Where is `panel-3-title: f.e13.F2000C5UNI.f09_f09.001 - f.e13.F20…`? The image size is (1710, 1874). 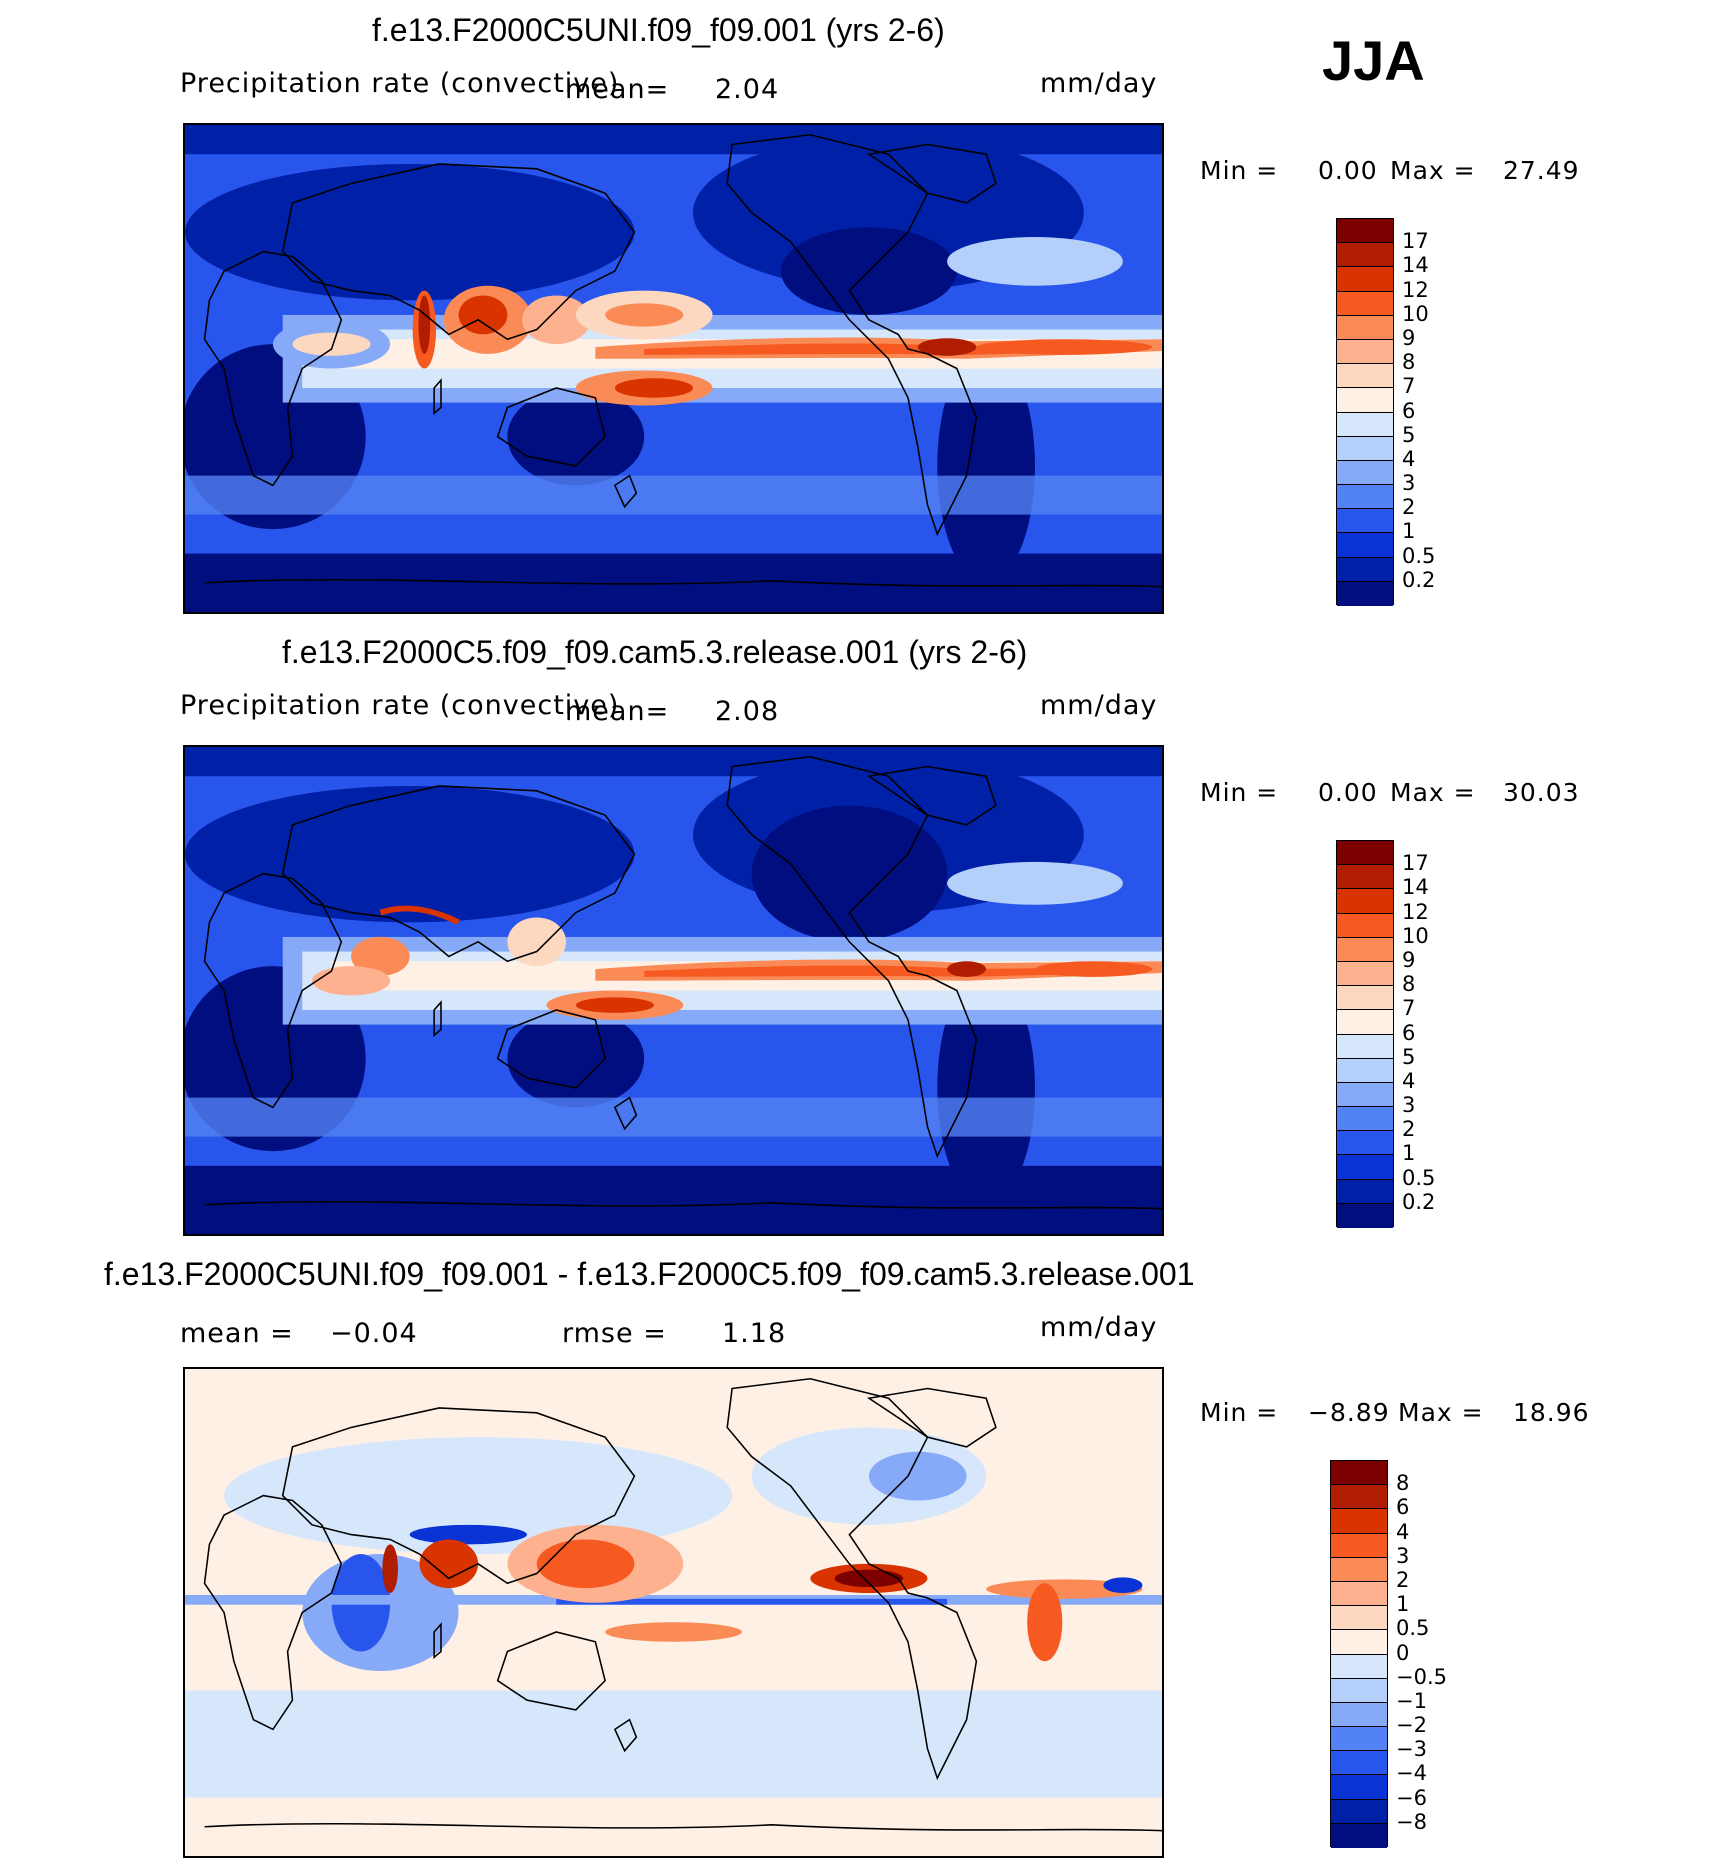
panel-3-title: f.e13.F2000C5UNI.f09_f09.001 - f.e13.F20… is located at coordinates (649, 1274).